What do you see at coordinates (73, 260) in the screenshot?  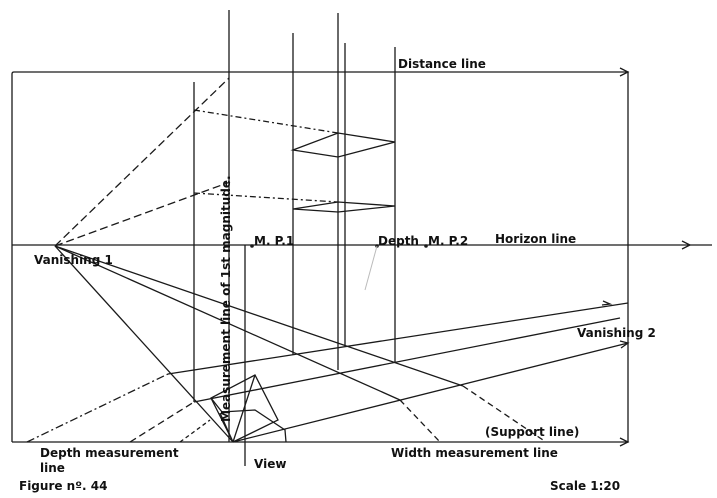 I see `vanishing-1-label: Vanishing 1` at bounding box center [73, 260].